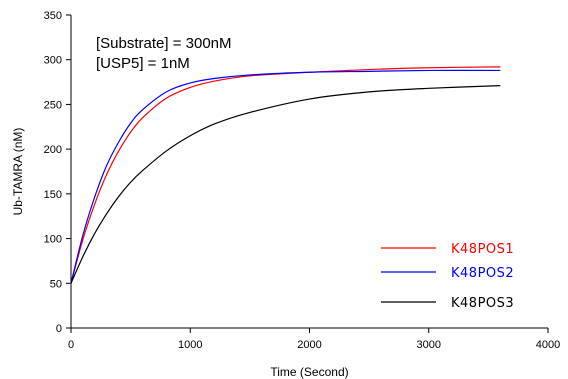 This screenshot has height=379, width=568. What do you see at coordinates (53, 105) in the screenshot?
I see `y-tick-label: 250` at bounding box center [53, 105].